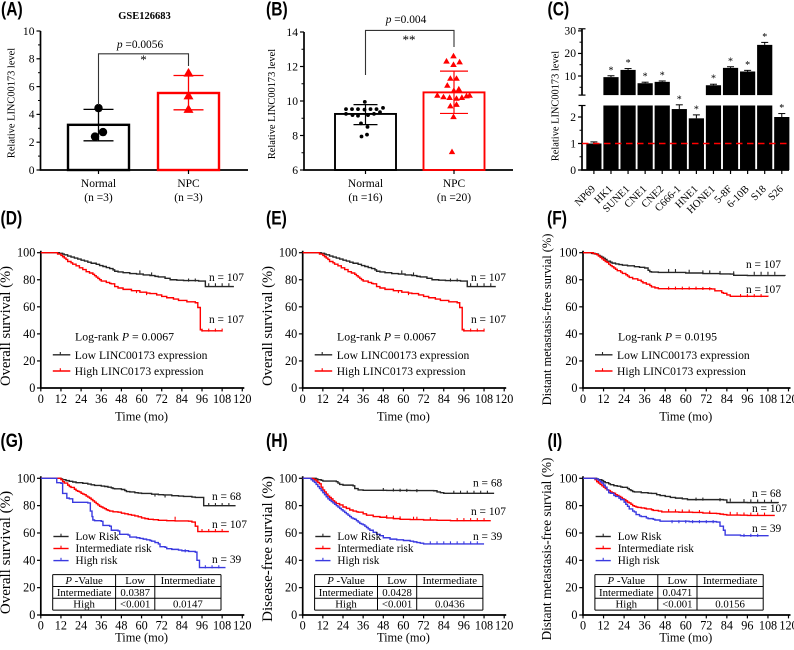 The image size is (794, 650). What do you see at coordinates (277, 440) in the screenshot?
I see `svg-text: (H)` at bounding box center [277, 440].